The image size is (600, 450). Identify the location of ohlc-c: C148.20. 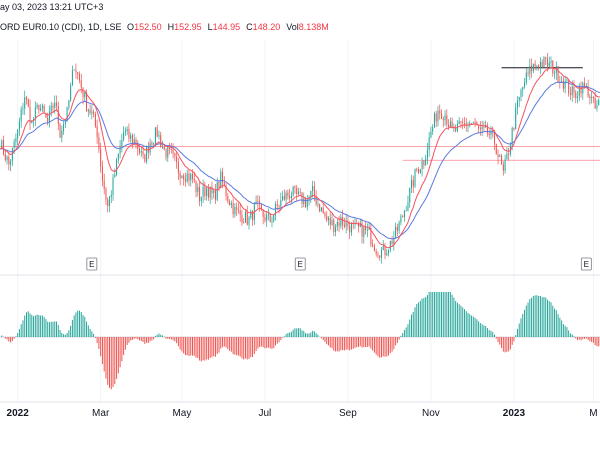
(264, 27).